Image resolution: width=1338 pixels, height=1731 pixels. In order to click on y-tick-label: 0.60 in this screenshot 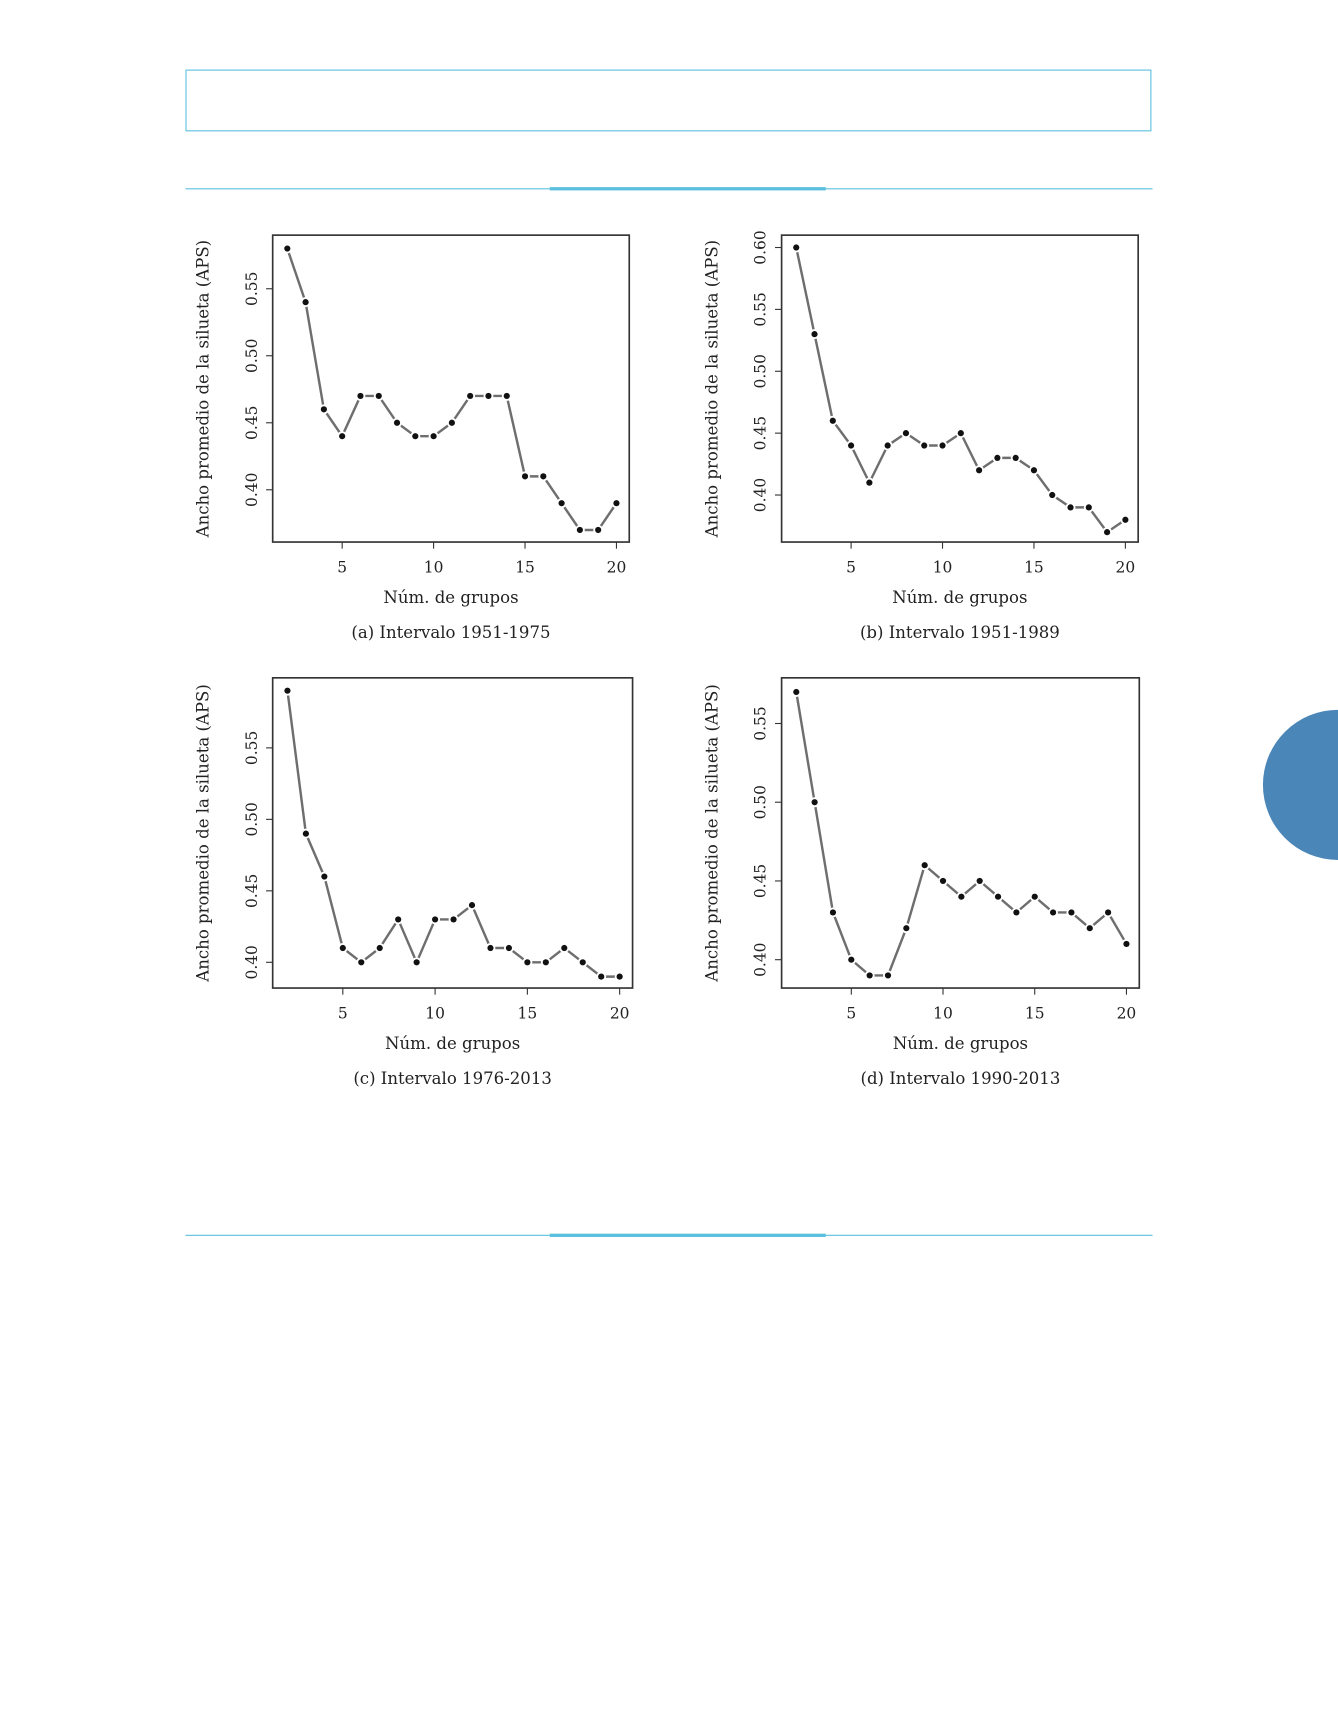, I will do `click(761, 247)`.